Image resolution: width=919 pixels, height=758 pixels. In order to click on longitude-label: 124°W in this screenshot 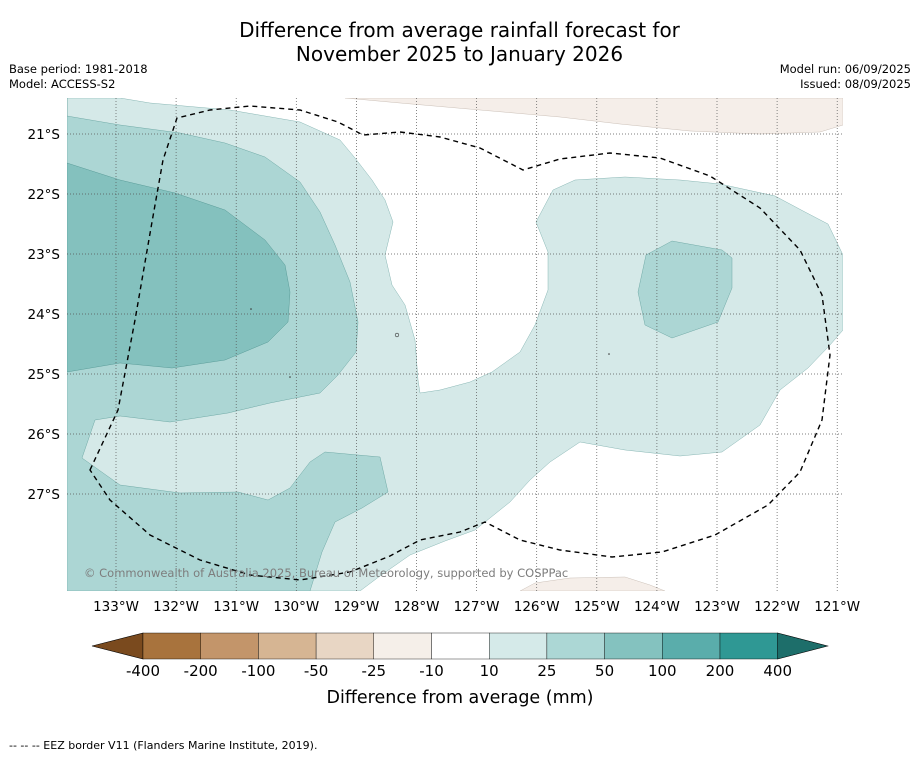, I will do `click(657, 607)`.